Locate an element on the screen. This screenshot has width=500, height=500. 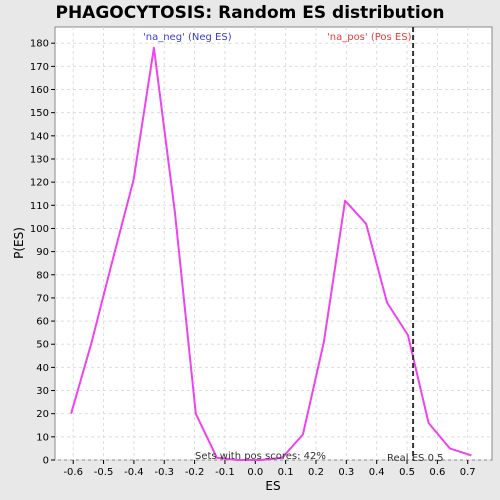
x-tick-label: 0.7 is located at coordinates (468, 472).